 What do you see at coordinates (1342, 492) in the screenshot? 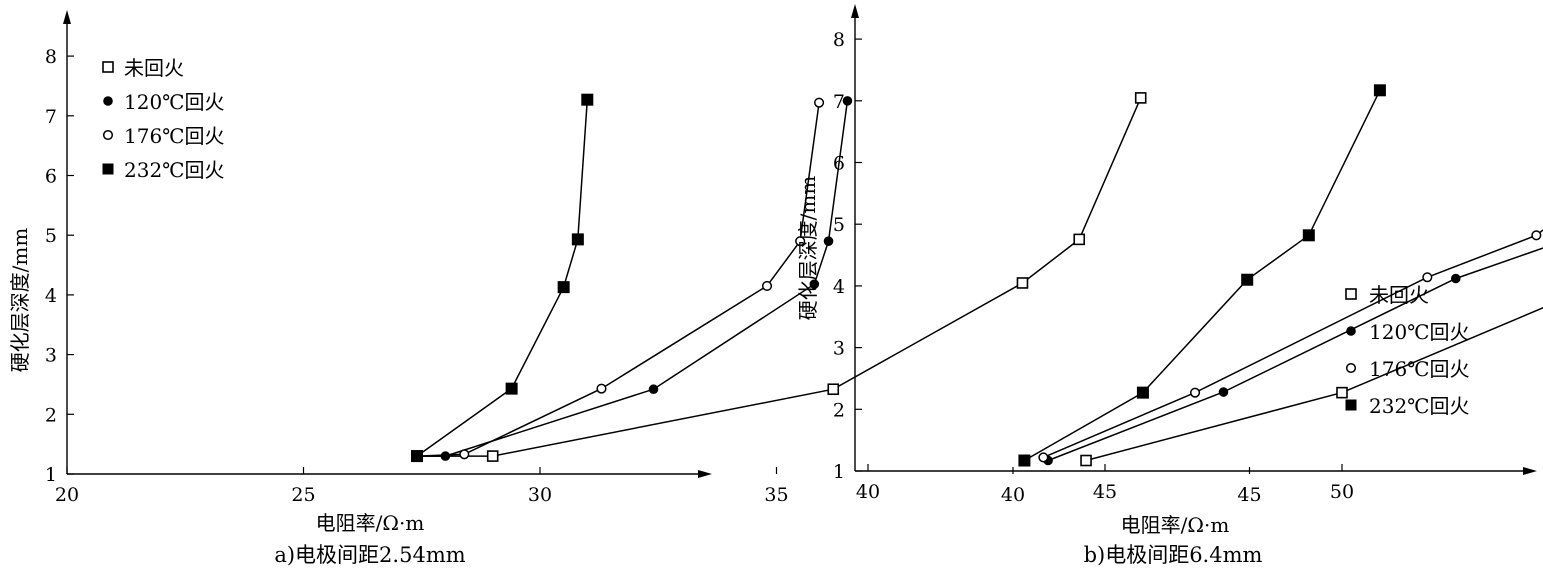
I see `x-tick-label: 50` at bounding box center [1342, 492].